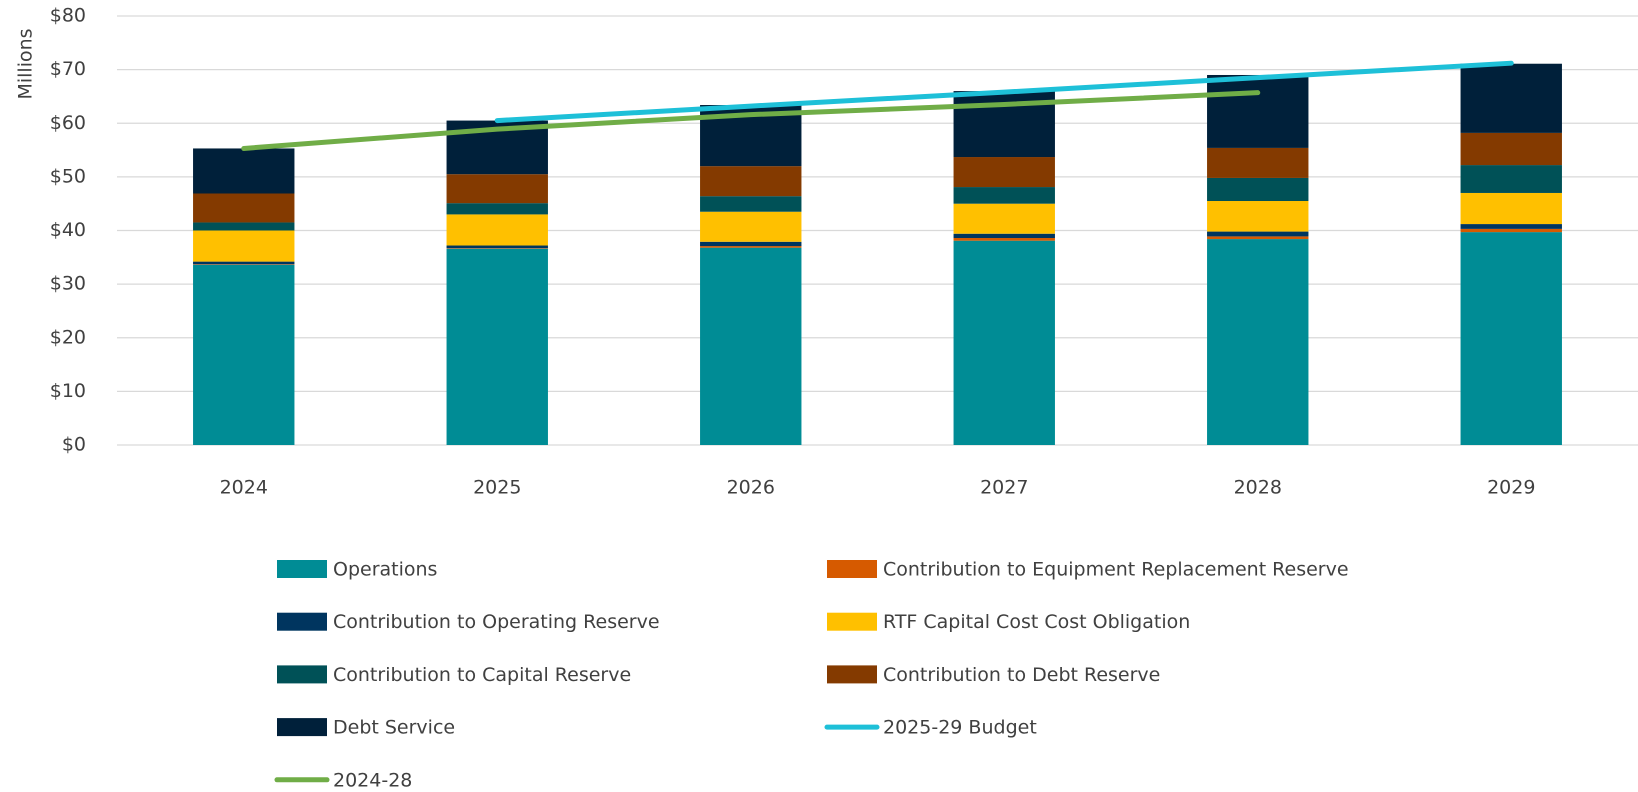 The width and height of the screenshot is (1638, 792). I want to click on legend-label: RTF Capital Cost Cost Obligation, so click(1036, 622).